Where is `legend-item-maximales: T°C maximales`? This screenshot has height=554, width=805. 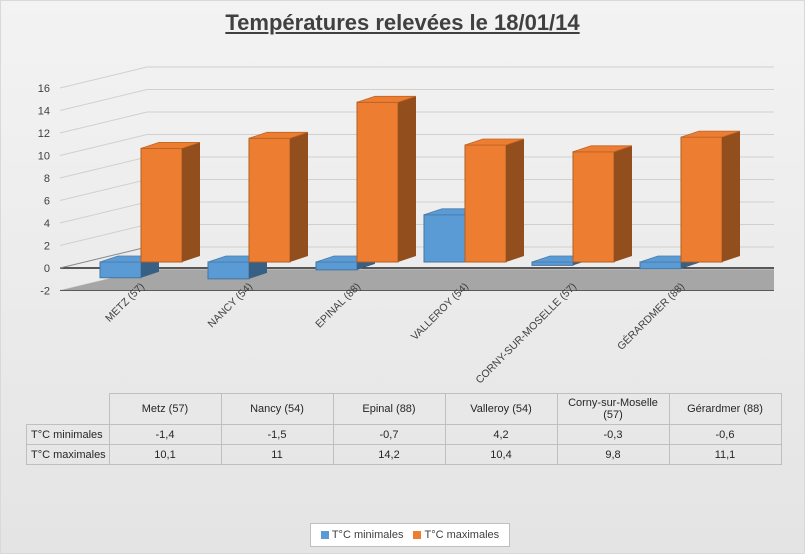 legend-item-maximales: T°C maximales is located at coordinates (456, 535).